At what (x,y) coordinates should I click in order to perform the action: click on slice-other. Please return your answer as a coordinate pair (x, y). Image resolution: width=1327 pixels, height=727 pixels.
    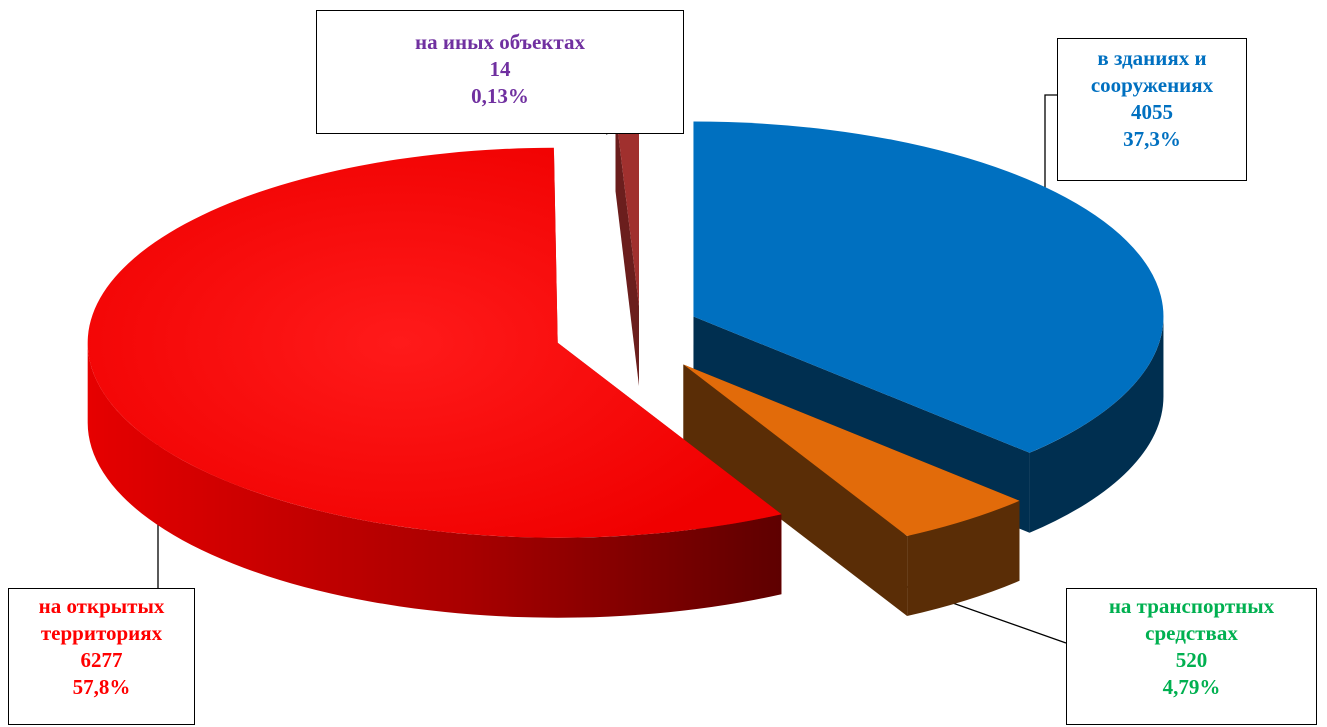
    Looking at the image, I should click on (627, 249).